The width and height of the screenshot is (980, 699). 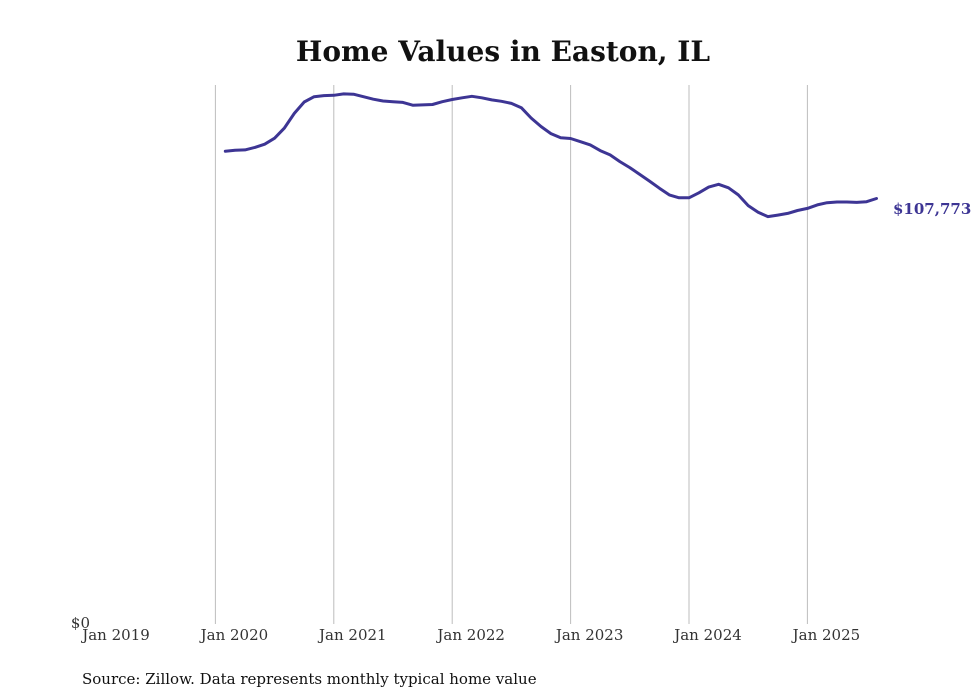 I want to click on x-tick-label-2: Jan 2021, so click(x=352, y=635).